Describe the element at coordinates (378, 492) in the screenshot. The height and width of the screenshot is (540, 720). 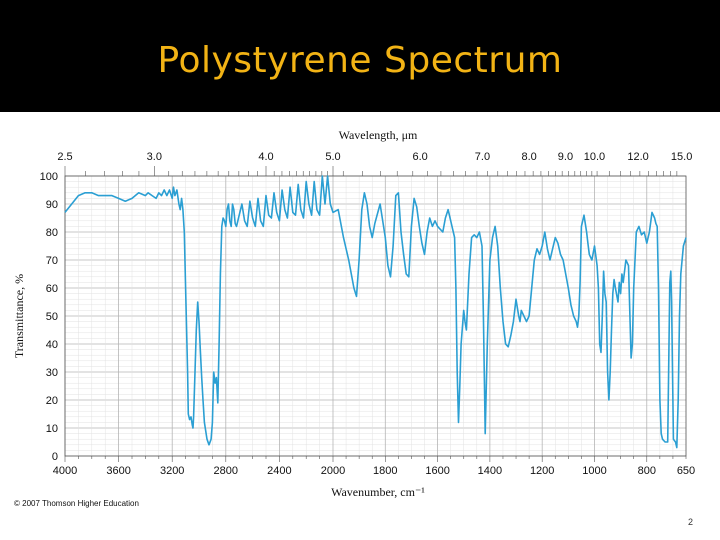
I see `x-axis-title: Wavenumber, cm⁻¹` at that location.